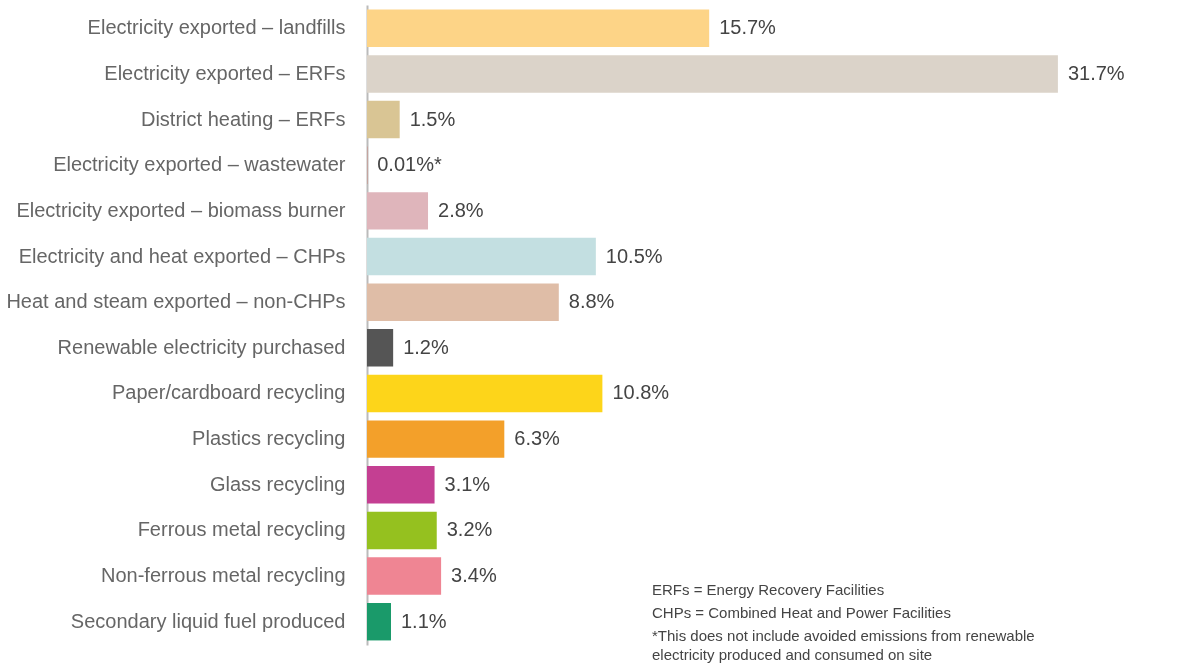  Describe the element at coordinates (768, 589) in the screenshot. I see `annotation: ERFs = Energy Recovery Facilities` at that location.